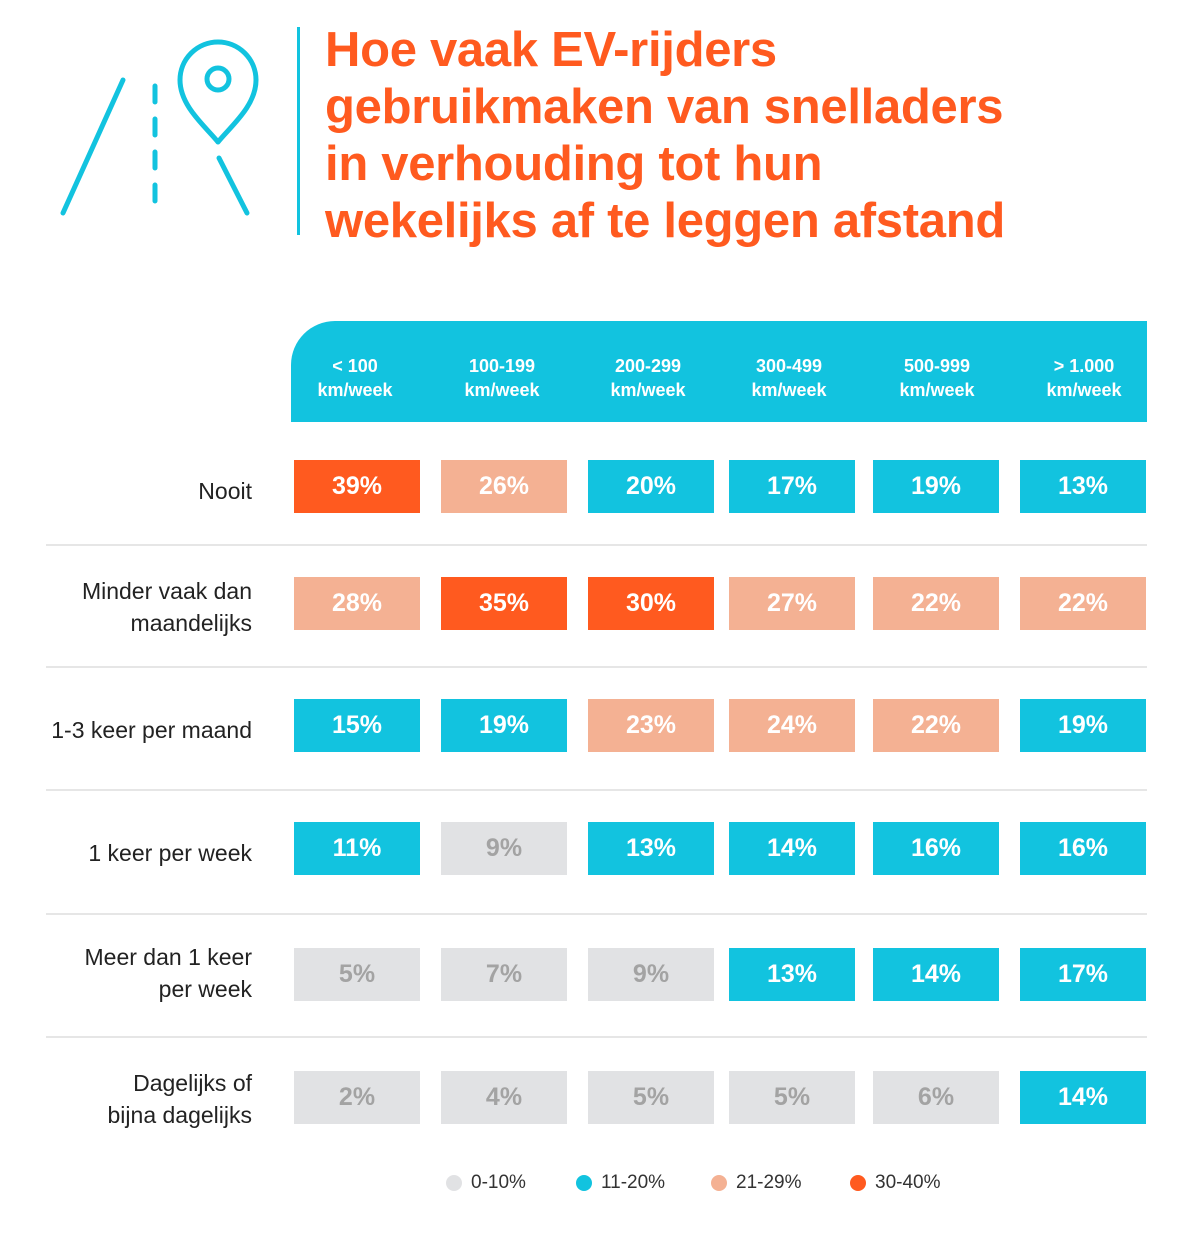 The height and width of the screenshot is (1242, 1200). What do you see at coordinates (298, 131) in the screenshot?
I see `title-divider` at bounding box center [298, 131].